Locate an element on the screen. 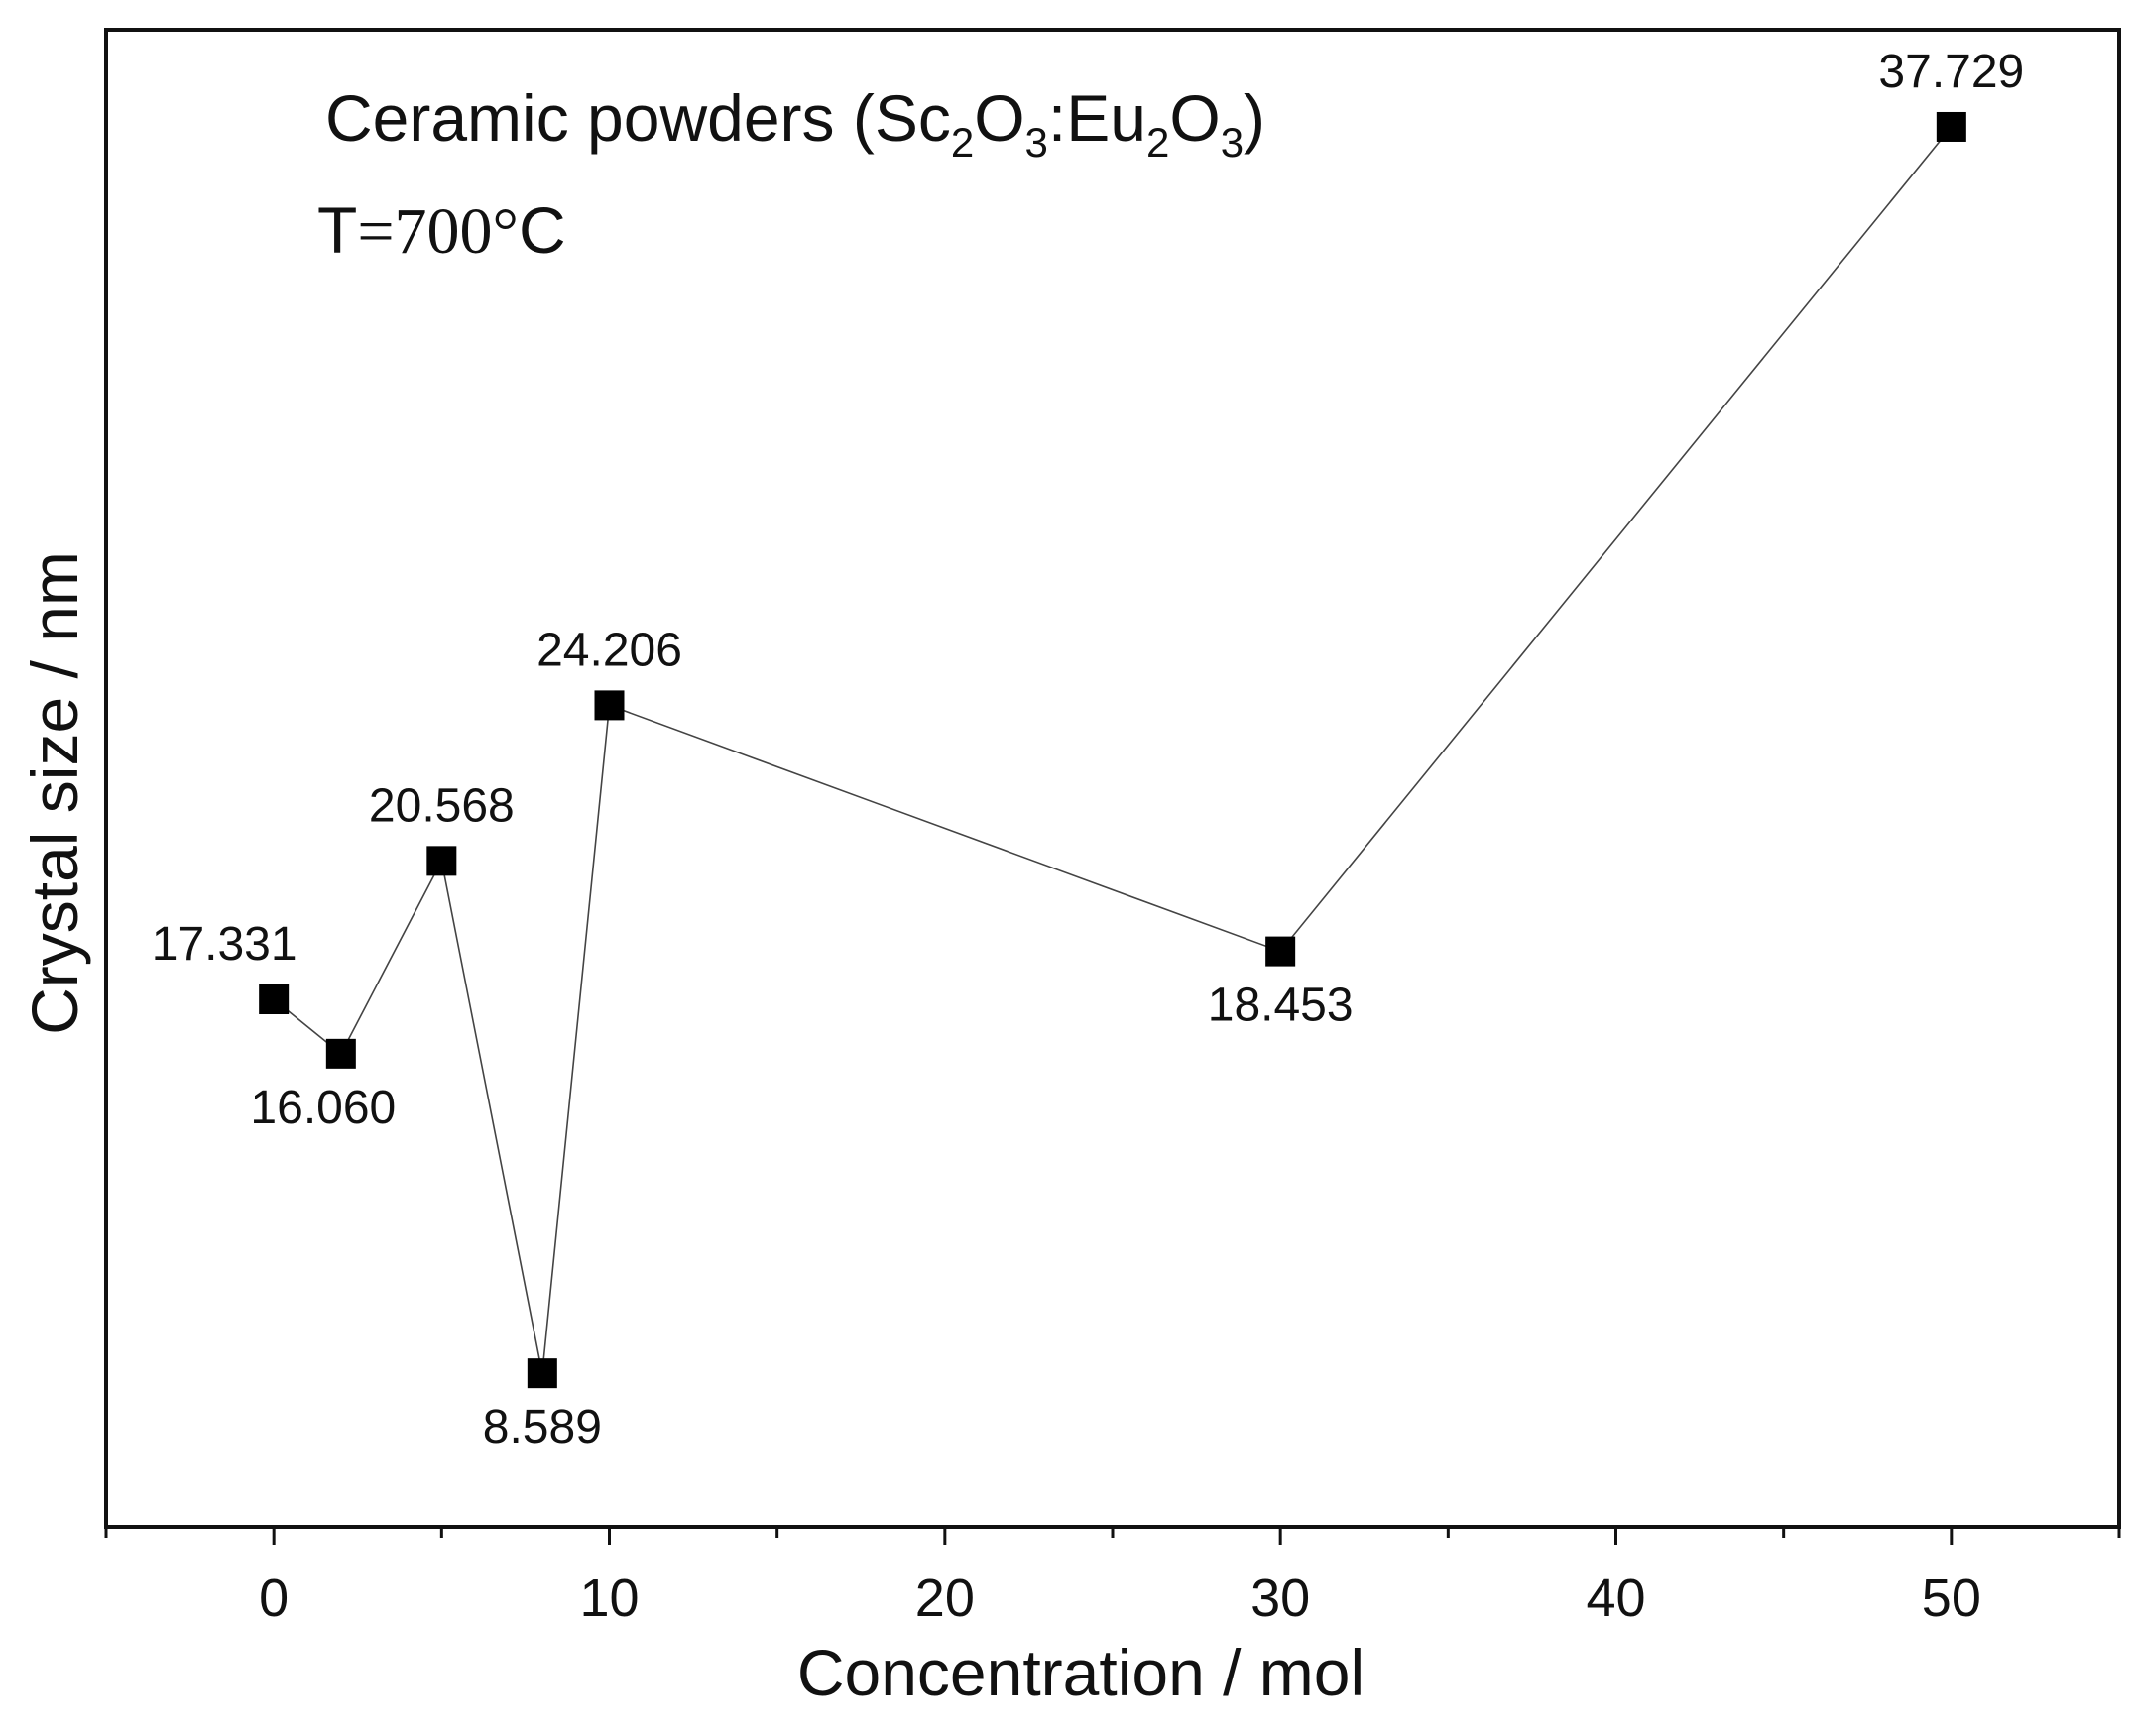  x-tick-label: 0 is located at coordinates (274, 1598).